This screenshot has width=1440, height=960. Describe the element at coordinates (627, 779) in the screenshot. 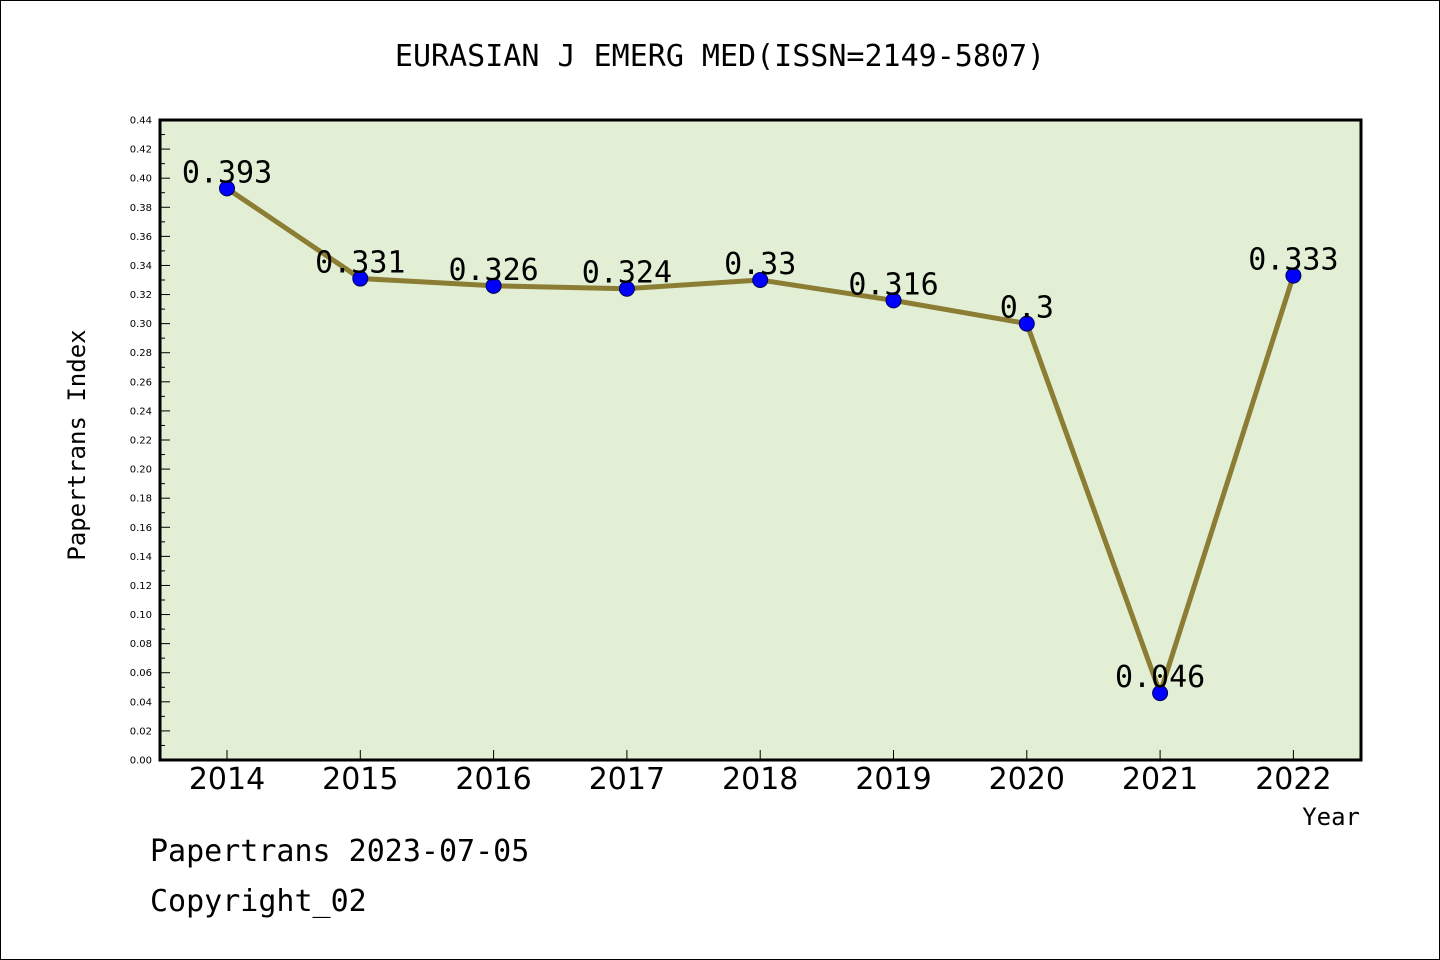

I see `x-tick-label: 2017` at that location.